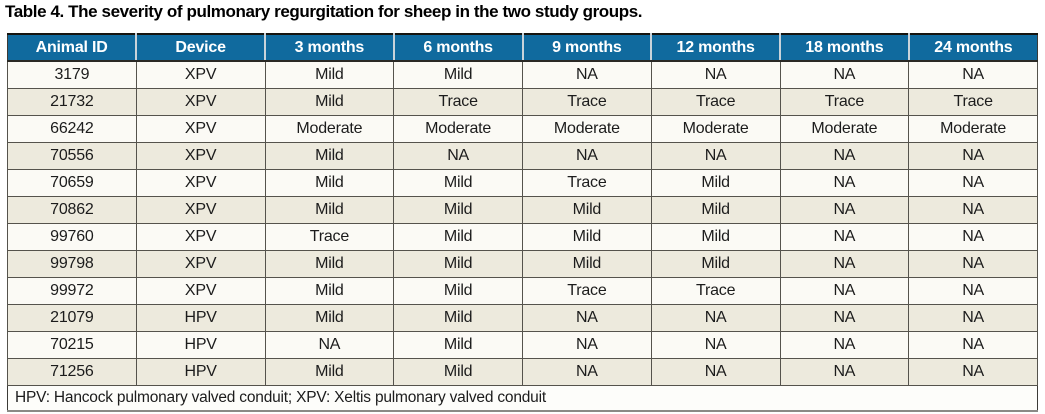 This screenshot has width=1045, height=414. I want to click on table-cell: 99760, so click(72, 237).